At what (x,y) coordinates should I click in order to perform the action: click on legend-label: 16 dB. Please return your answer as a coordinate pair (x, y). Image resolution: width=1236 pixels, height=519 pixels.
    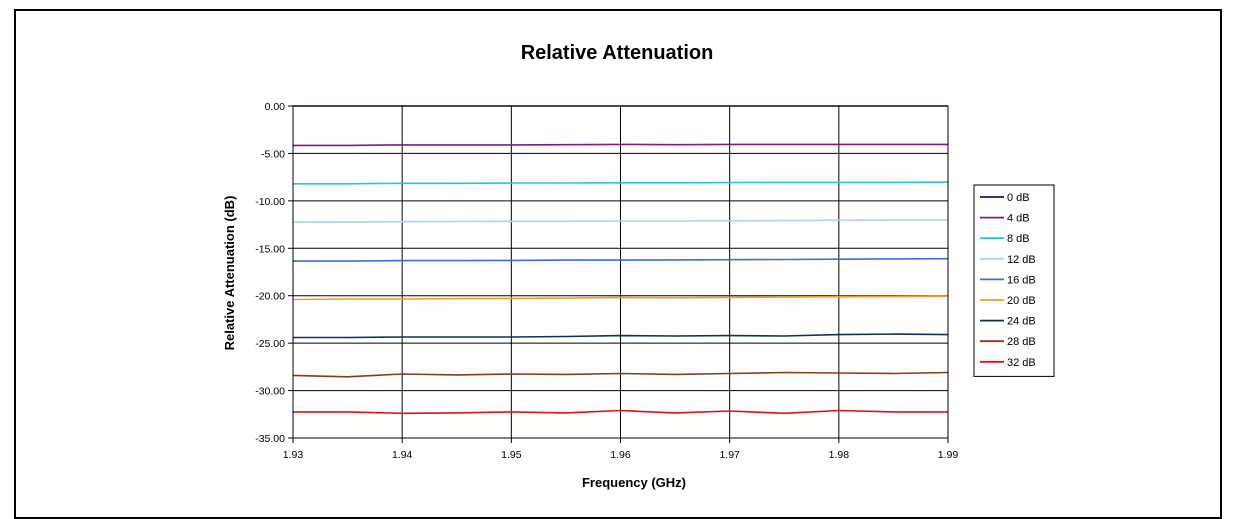
    Looking at the image, I should click on (1021, 280).